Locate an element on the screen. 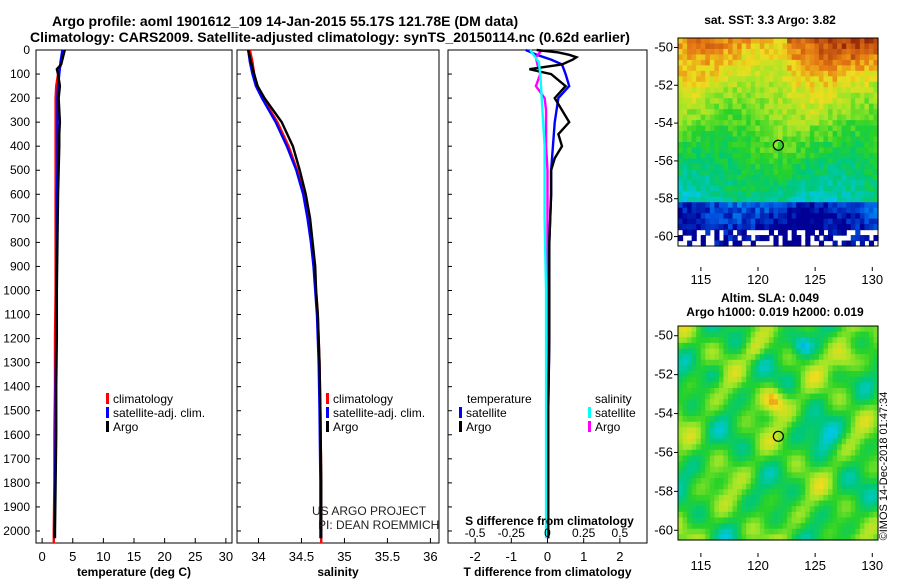 This screenshot has height=580, width=900. sal-legend-satellite-label: satellite-adj. clim. is located at coordinates (379, 413).